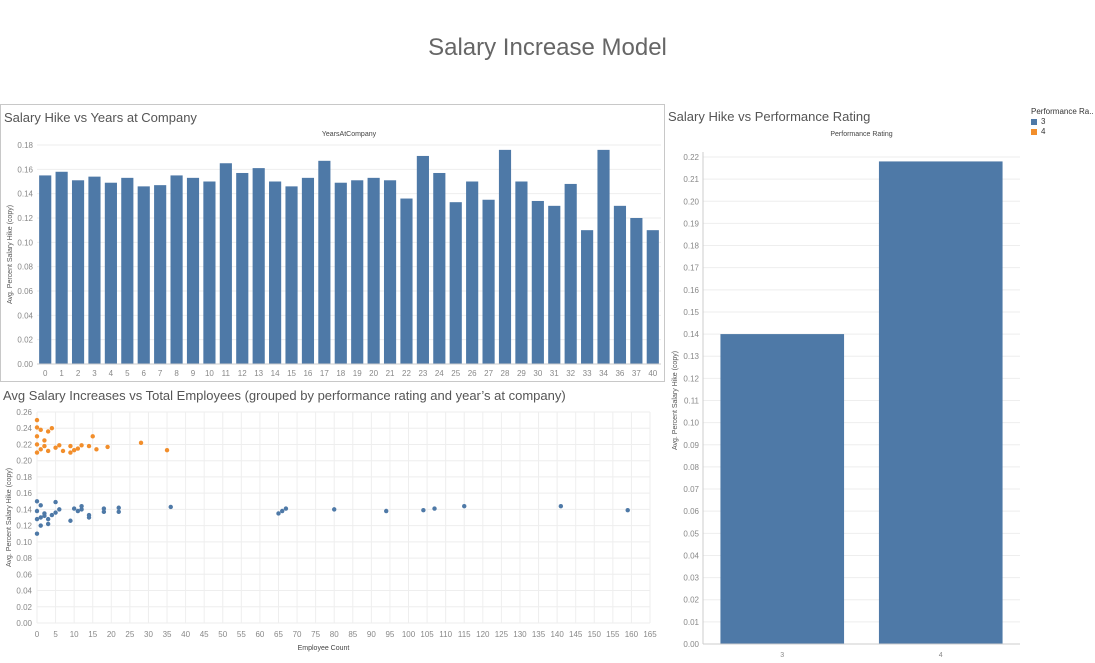 This screenshot has width=1095, height=663. I want to click on perf-ytick-label: 0.01, so click(691, 622).